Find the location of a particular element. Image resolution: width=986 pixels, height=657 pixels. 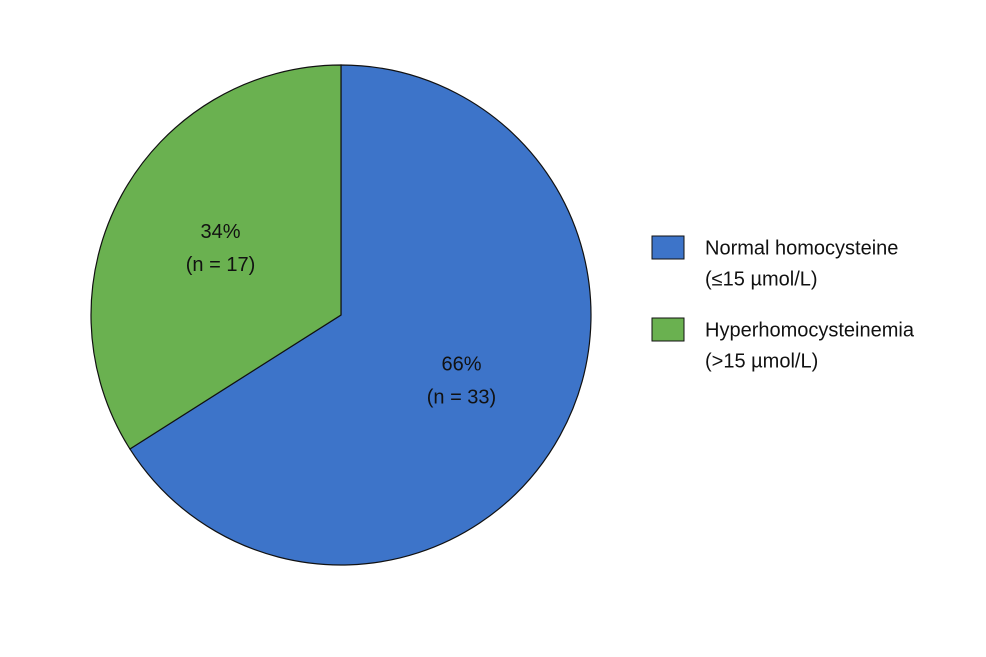

value-label: 66% is located at coordinates (461, 365).